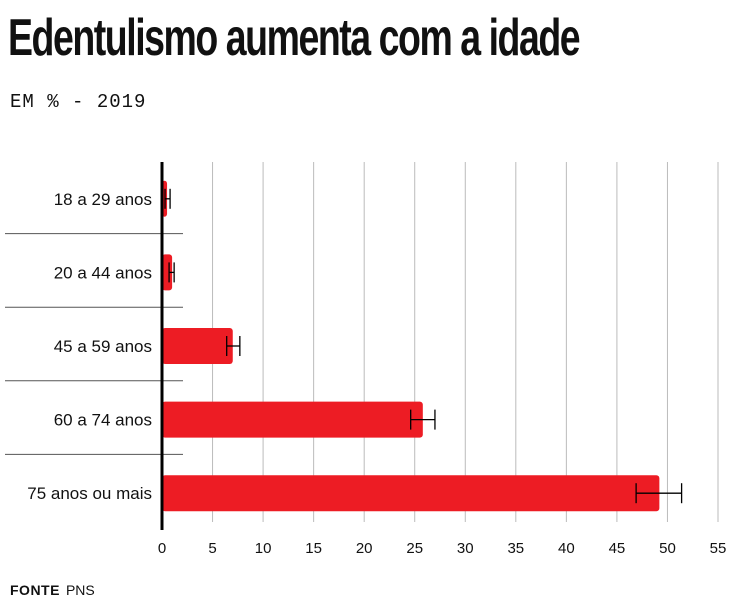  I want to click on x-tick-label: 5, so click(212, 548).